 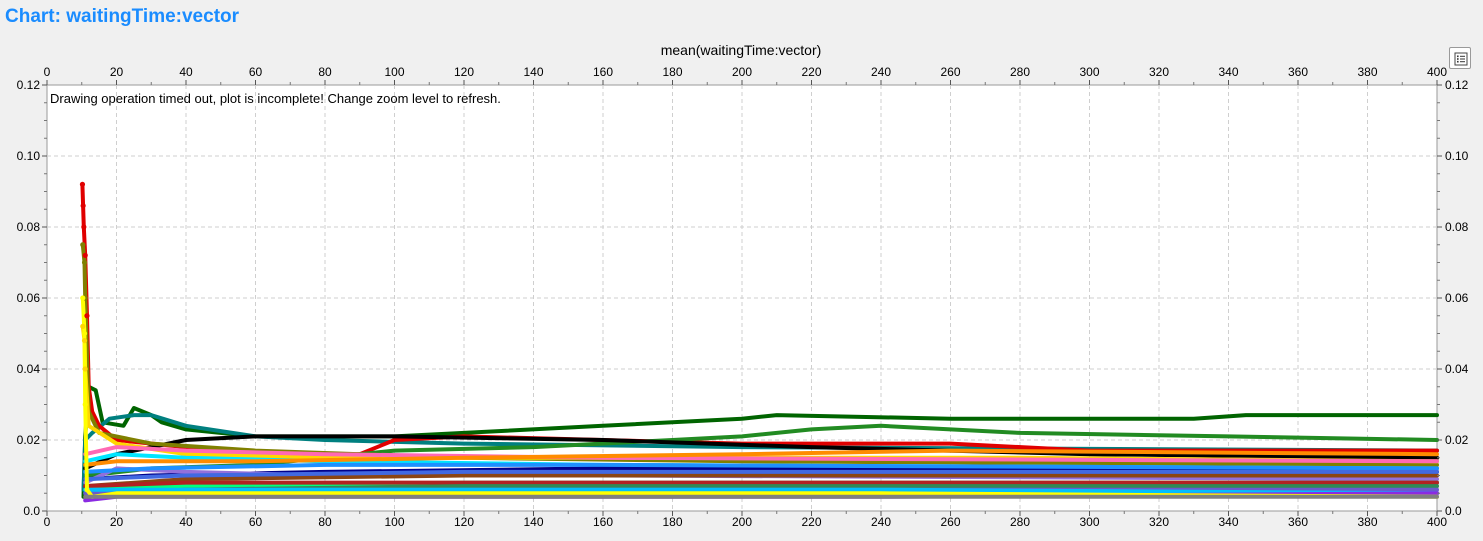 I want to click on y-left-tick-label: 0.04, so click(x=29, y=369).